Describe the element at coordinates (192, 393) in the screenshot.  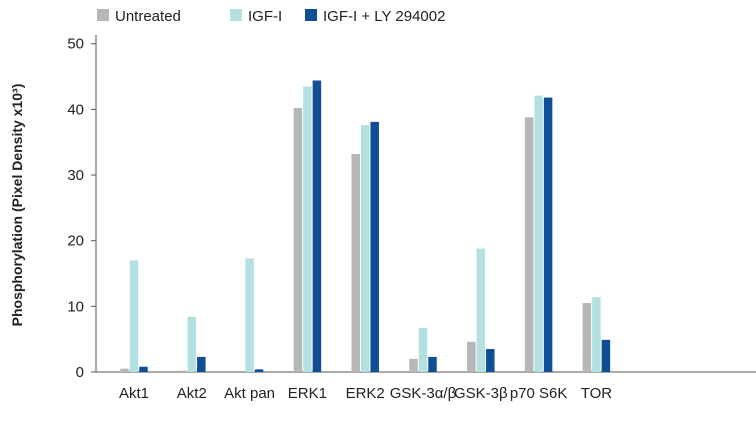
I see `x-tick-label: Akt2` at that location.